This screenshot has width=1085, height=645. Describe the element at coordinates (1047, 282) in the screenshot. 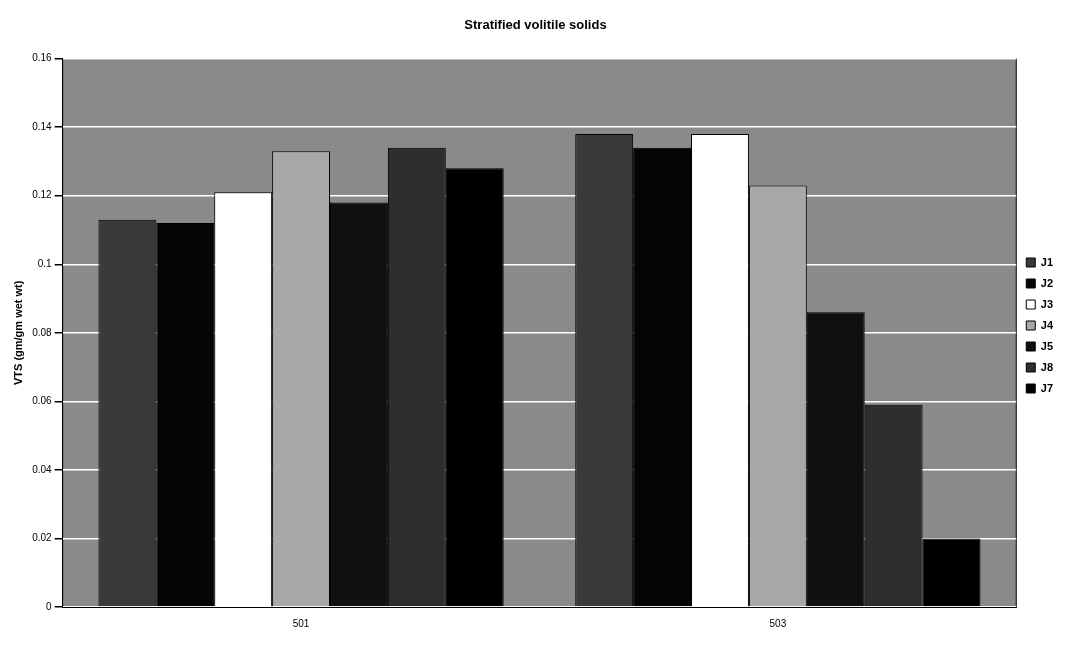

I see `legend-label: J2` at that location.